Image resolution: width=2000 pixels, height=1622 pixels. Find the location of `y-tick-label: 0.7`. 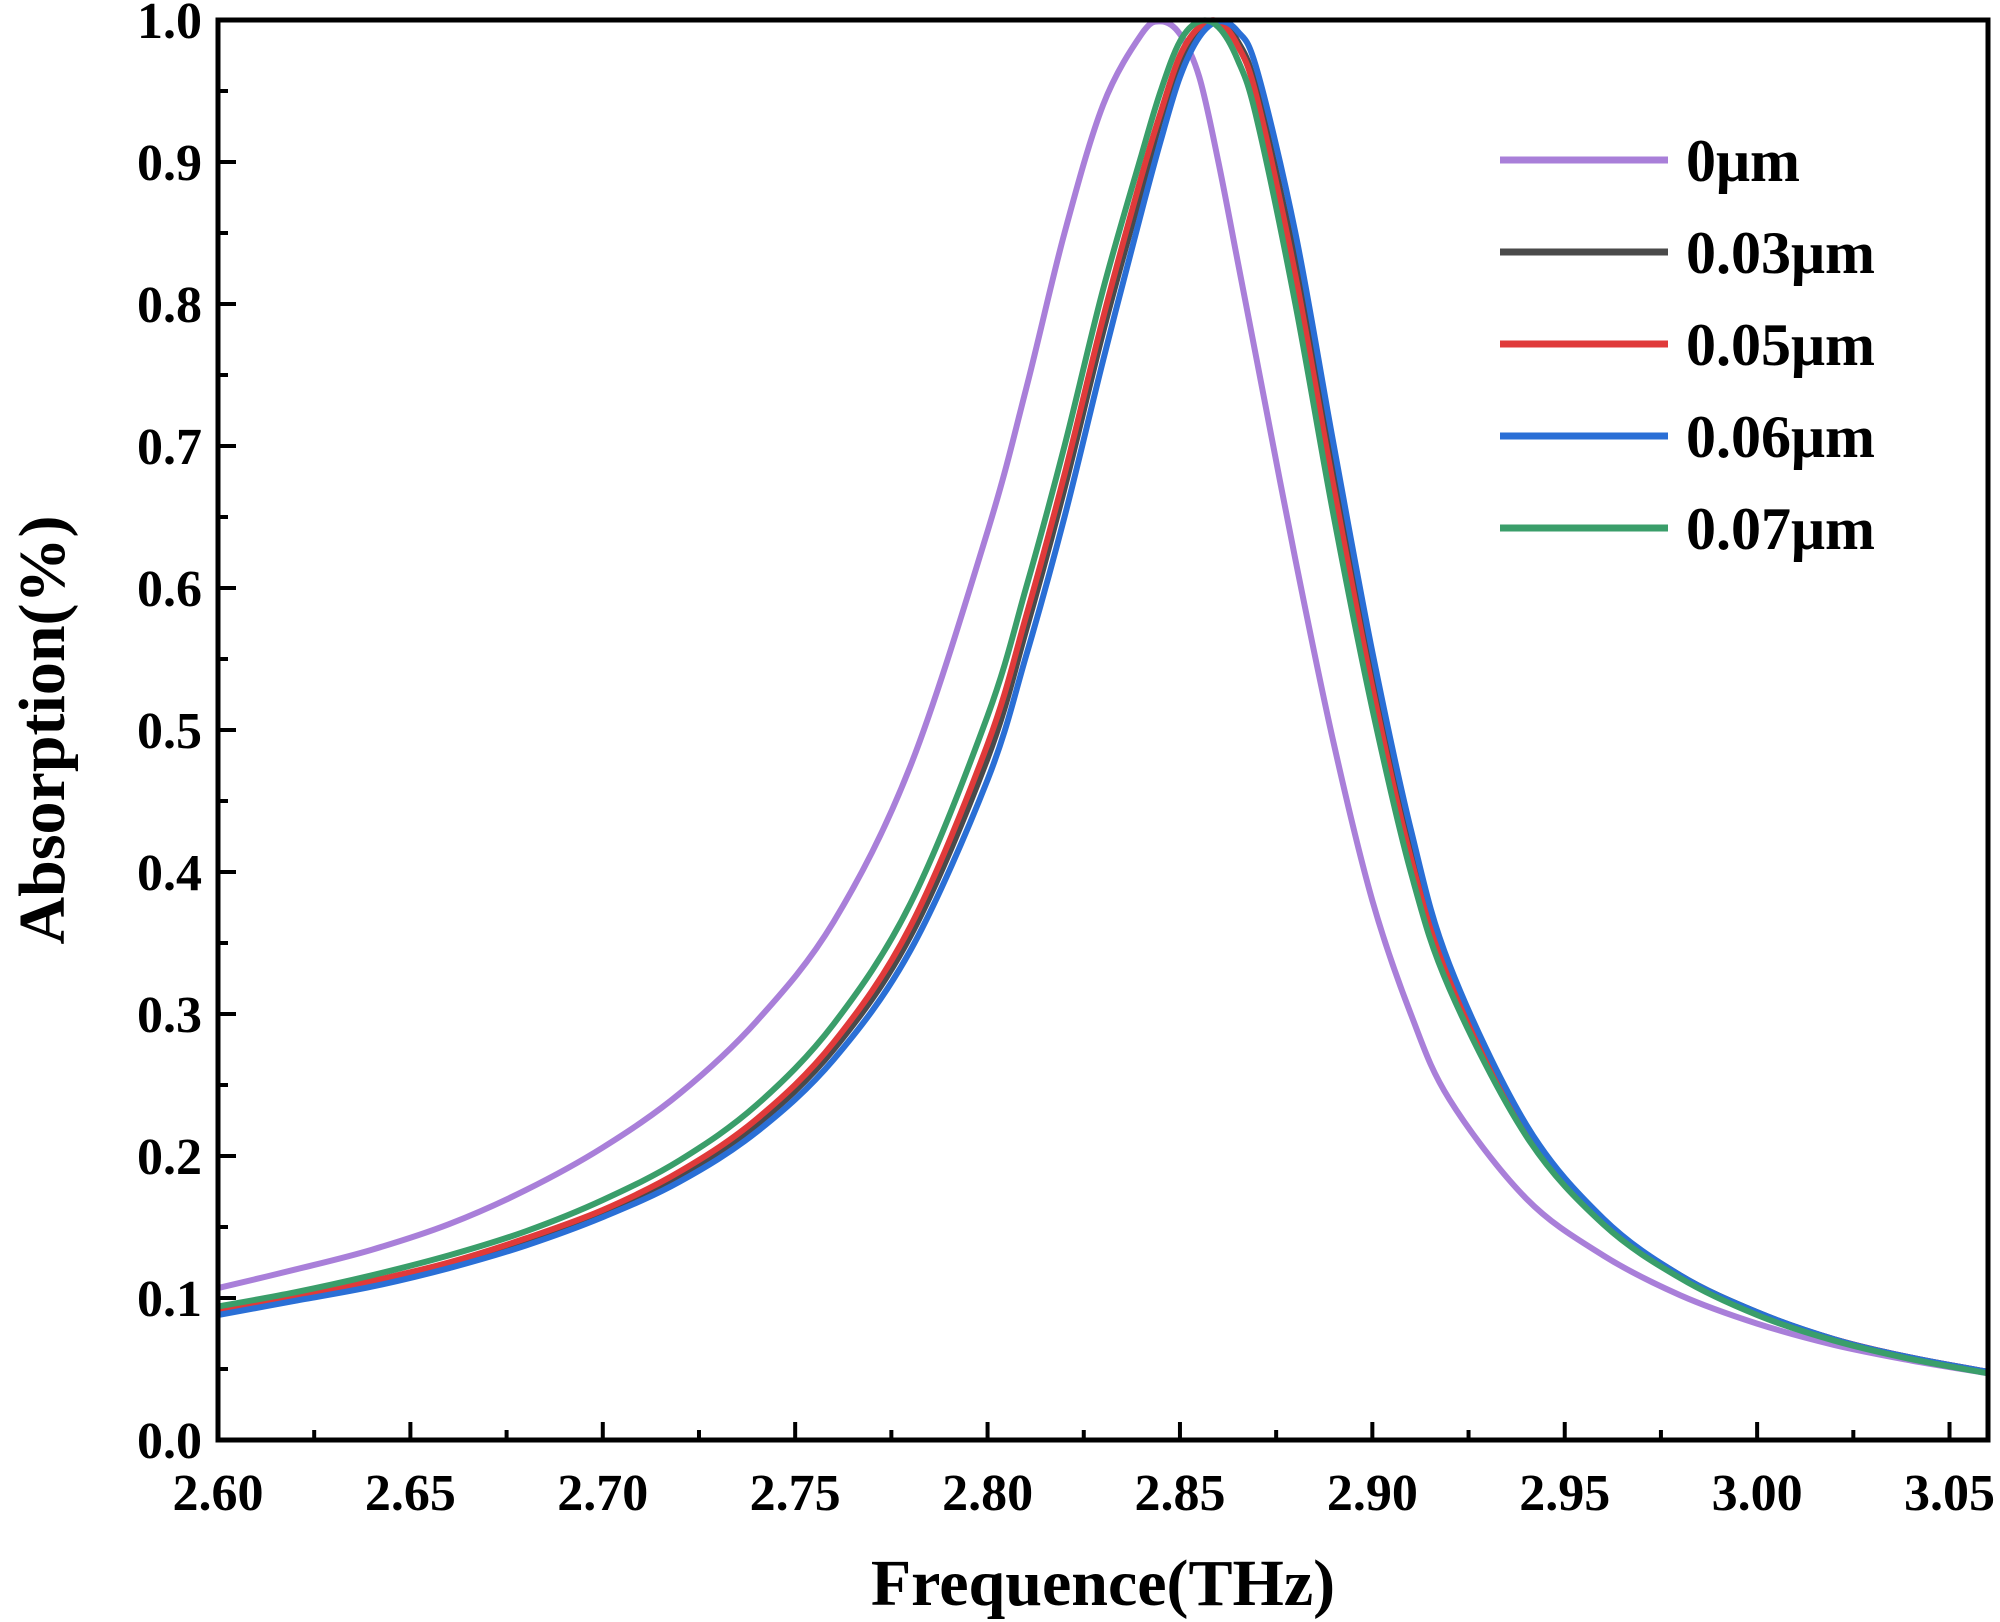

y-tick-label: 0.7 is located at coordinates (169, 447).